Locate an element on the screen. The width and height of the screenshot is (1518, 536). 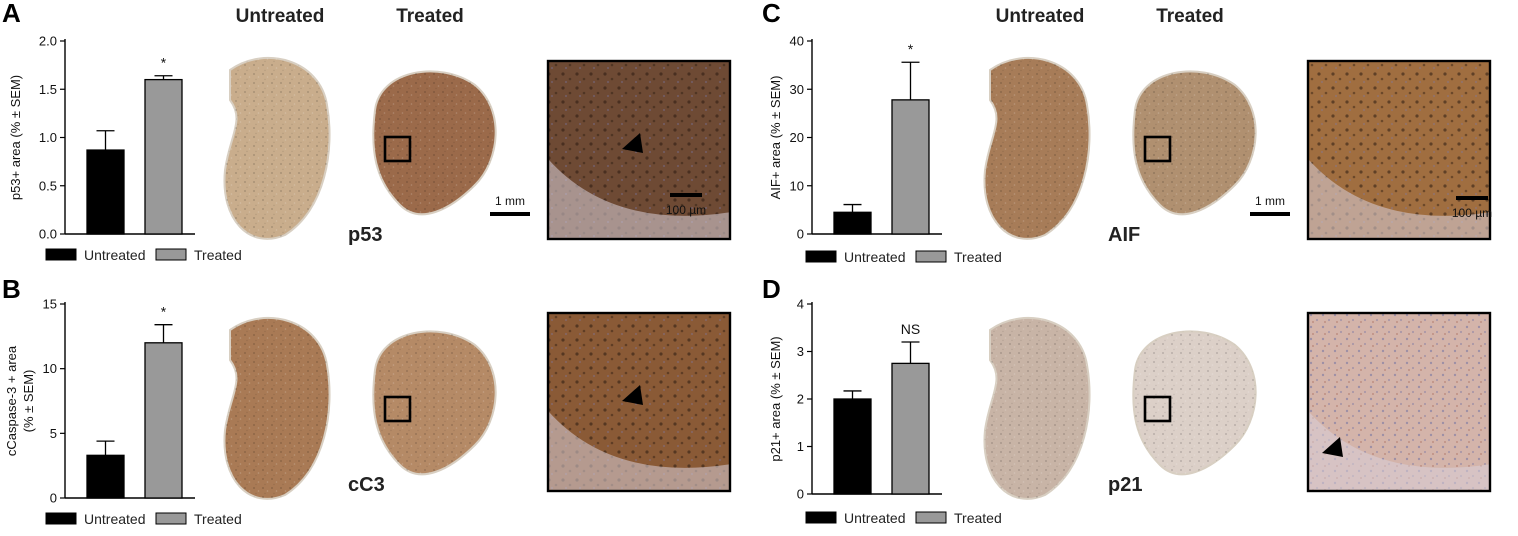
panel-letter-a: A is located at coordinates (11, 14).